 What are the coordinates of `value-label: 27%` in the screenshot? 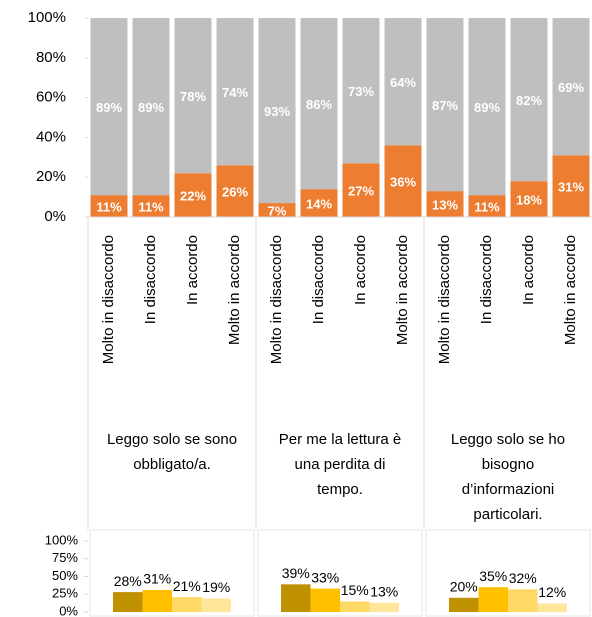 It's located at (361, 191).